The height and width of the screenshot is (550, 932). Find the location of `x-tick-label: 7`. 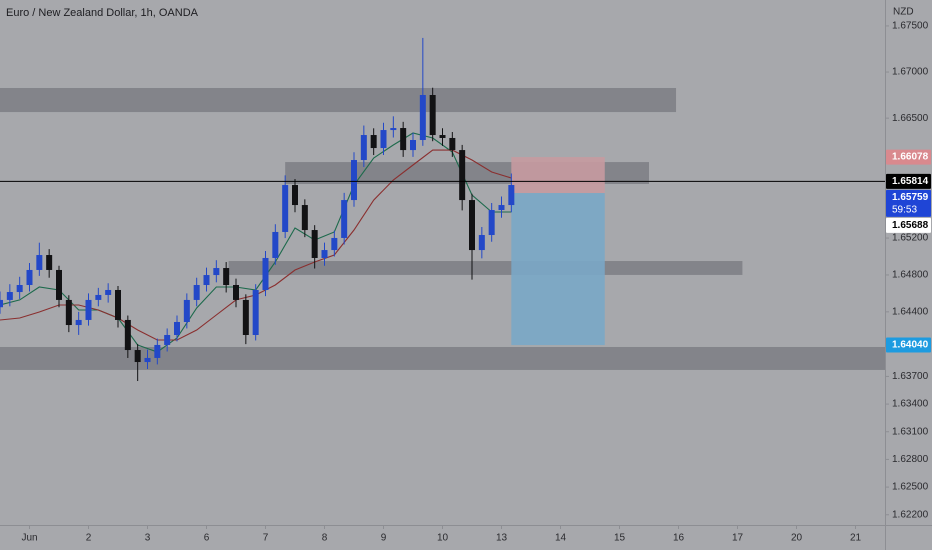

x-tick-label: 7 is located at coordinates (266, 538).